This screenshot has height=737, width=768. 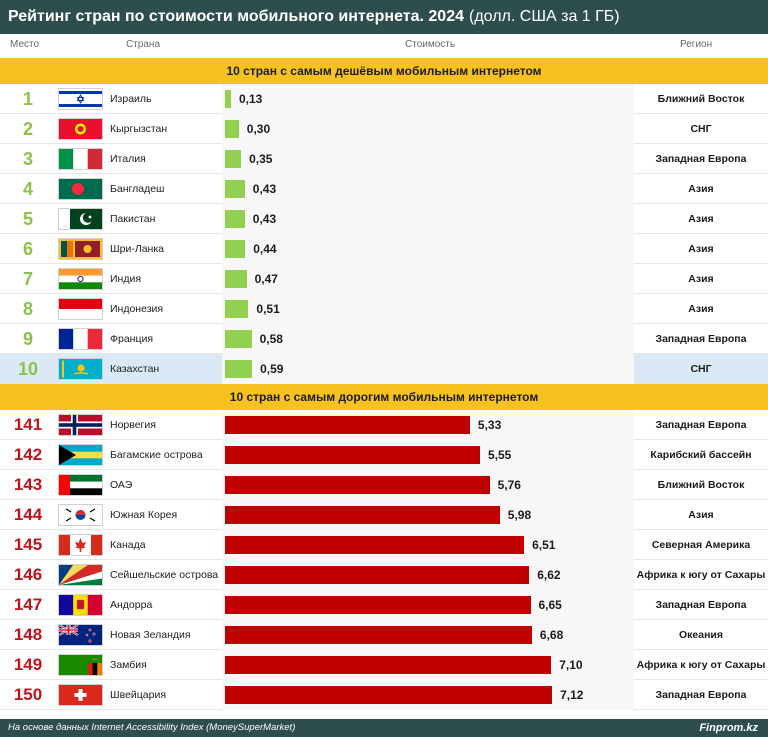 What do you see at coordinates (272, 369) in the screenshot?
I see `data-label: 0,59` at bounding box center [272, 369].